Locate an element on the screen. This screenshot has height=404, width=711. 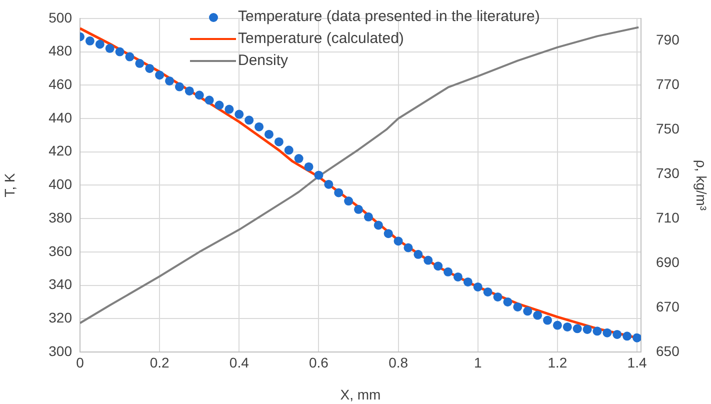
y2-tick-label: 690 is located at coordinates (668, 262).